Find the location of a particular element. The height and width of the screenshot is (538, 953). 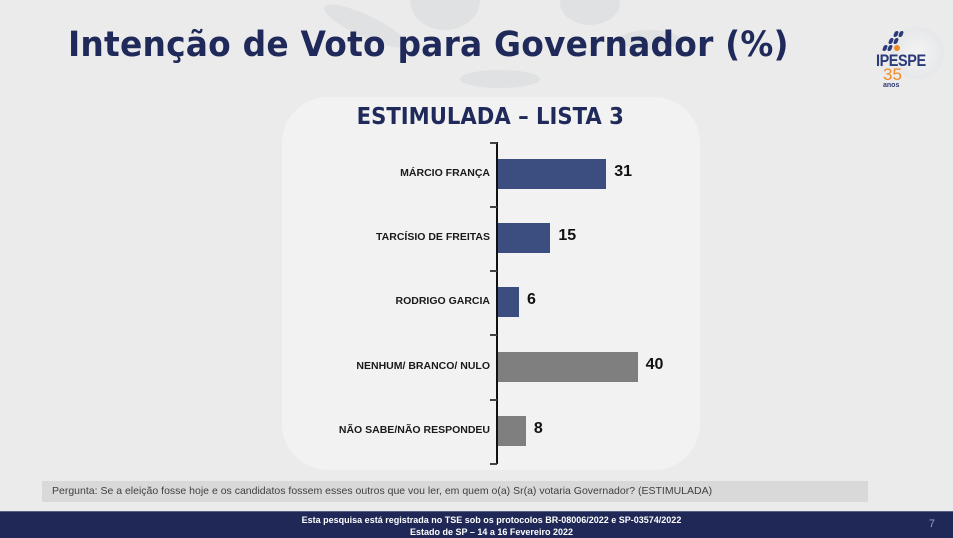

category-label: RODRIGO GARCIA is located at coordinates (443, 301).